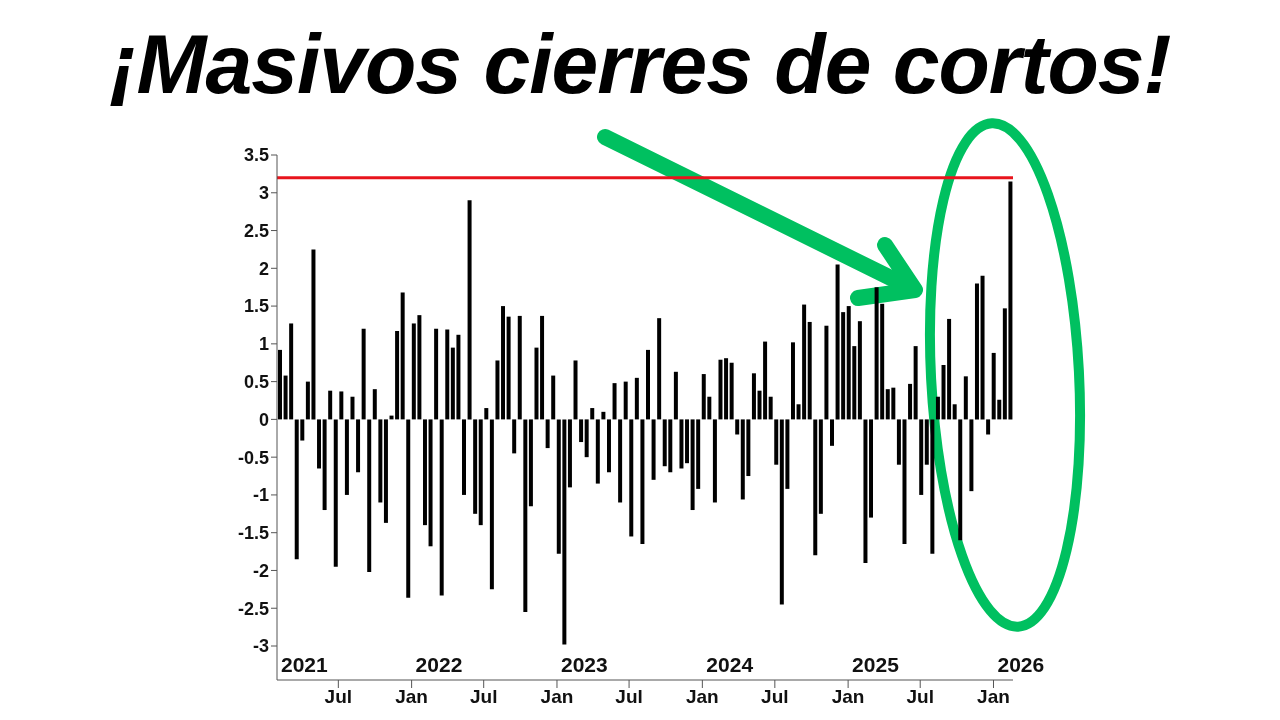 The width and height of the screenshot is (1280, 720). What do you see at coordinates (584, 664) in the screenshot?
I see `annotation: 2023` at bounding box center [584, 664].